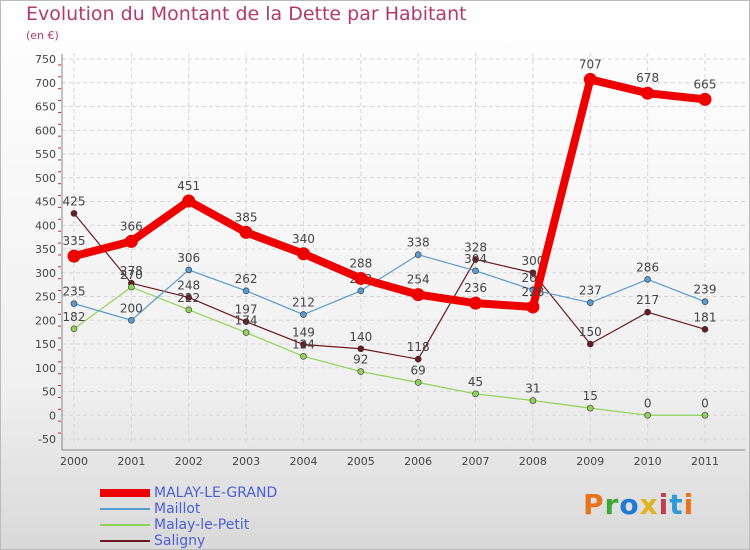  What do you see at coordinates (131, 226) in the screenshot?
I see `data-label-malay-le-grand: 366` at bounding box center [131, 226].